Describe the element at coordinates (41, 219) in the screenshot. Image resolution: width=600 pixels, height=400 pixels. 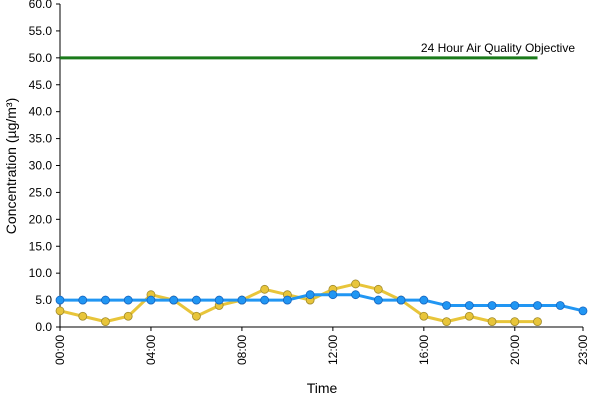
I see `y-tick-label: 20.0` at that location.